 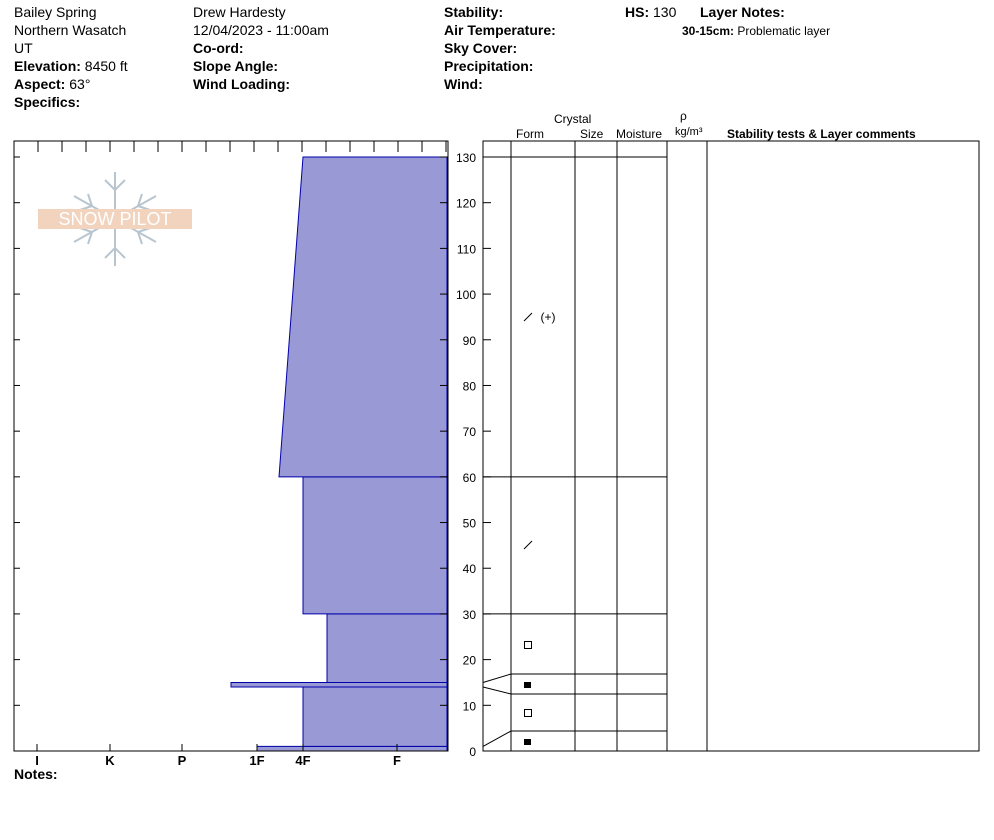 I want to click on size-header: Size, so click(x=592, y=134).